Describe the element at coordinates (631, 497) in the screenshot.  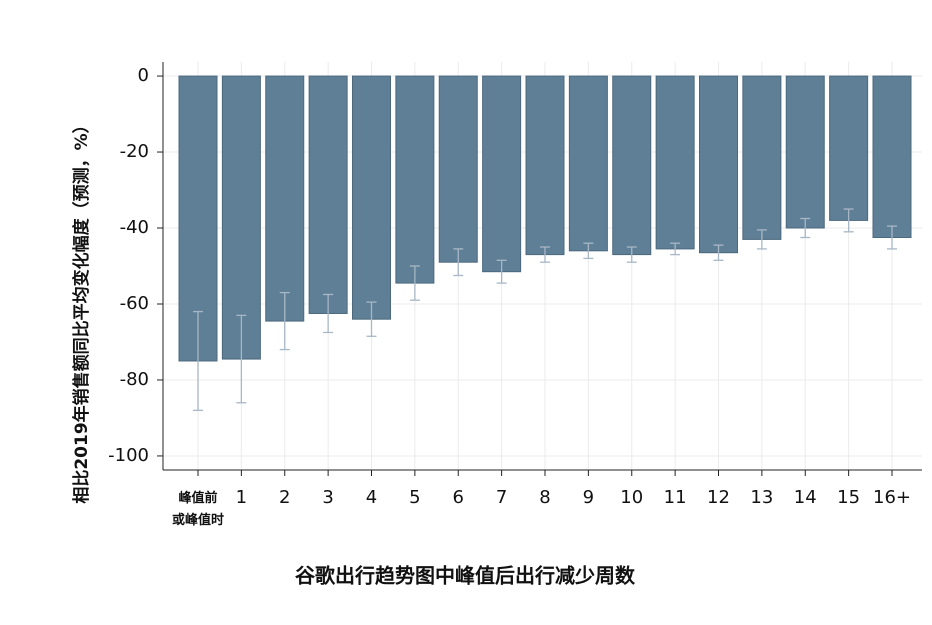
I see `x-tick-label: 10` at that location.